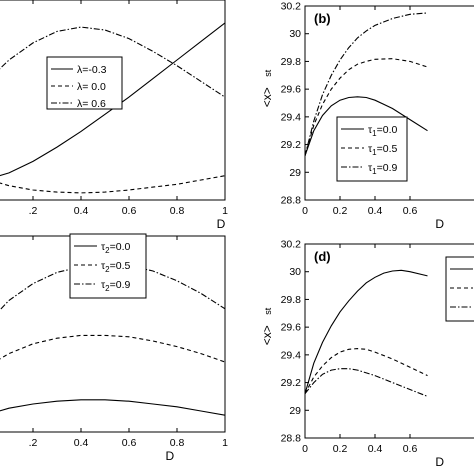  What do you see at coordinates (92, 70) in the screenshot?
I see `legend-entry-label: λ=-0.3` at bounding box center [92, 70].